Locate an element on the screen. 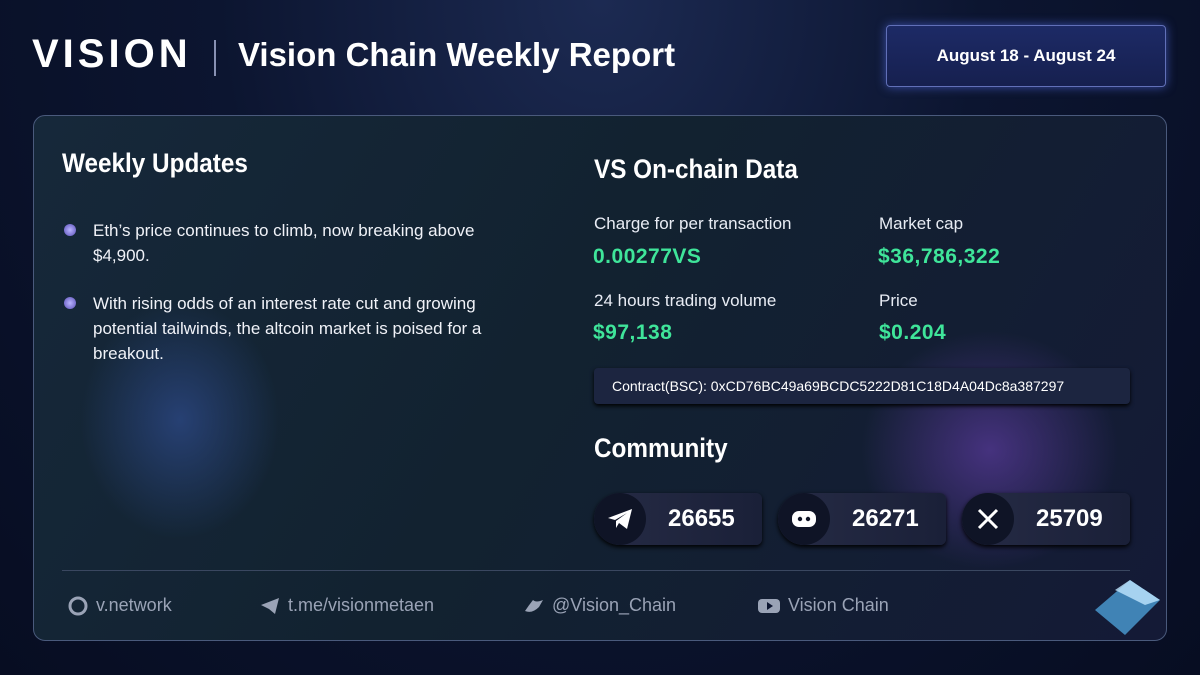  telegram-icon is located at coordinates (620, 519).